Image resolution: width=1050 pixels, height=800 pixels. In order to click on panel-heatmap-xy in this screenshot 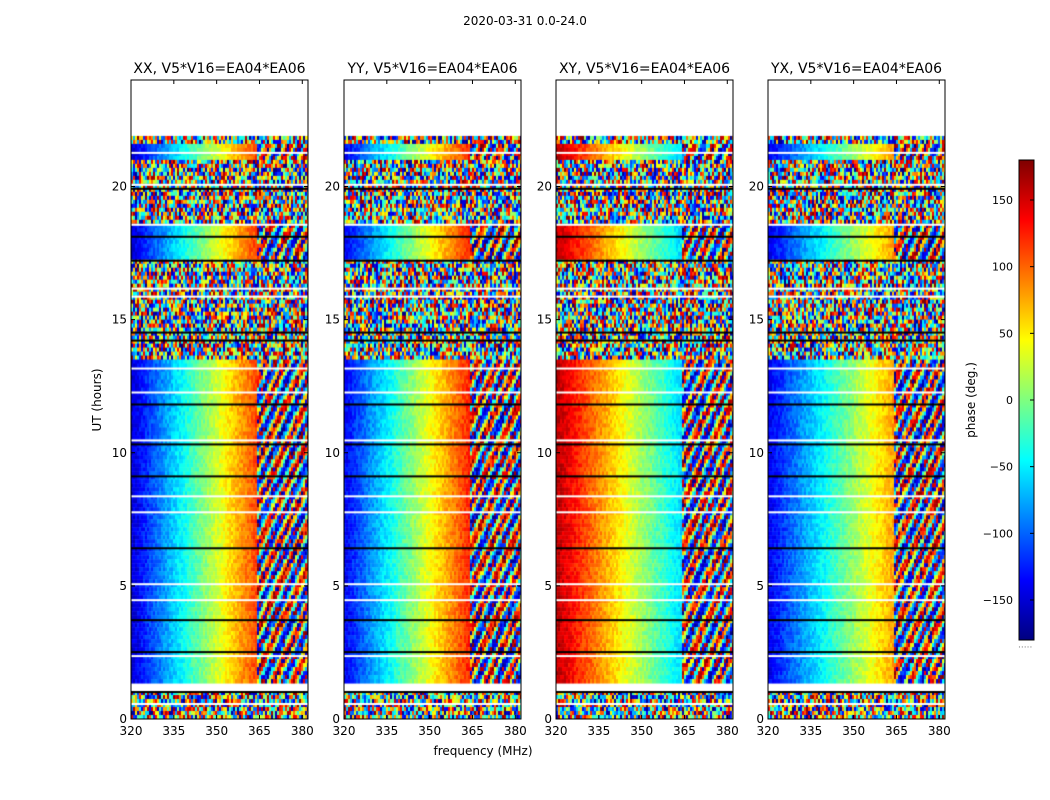, I will do `click(644, 399)`.